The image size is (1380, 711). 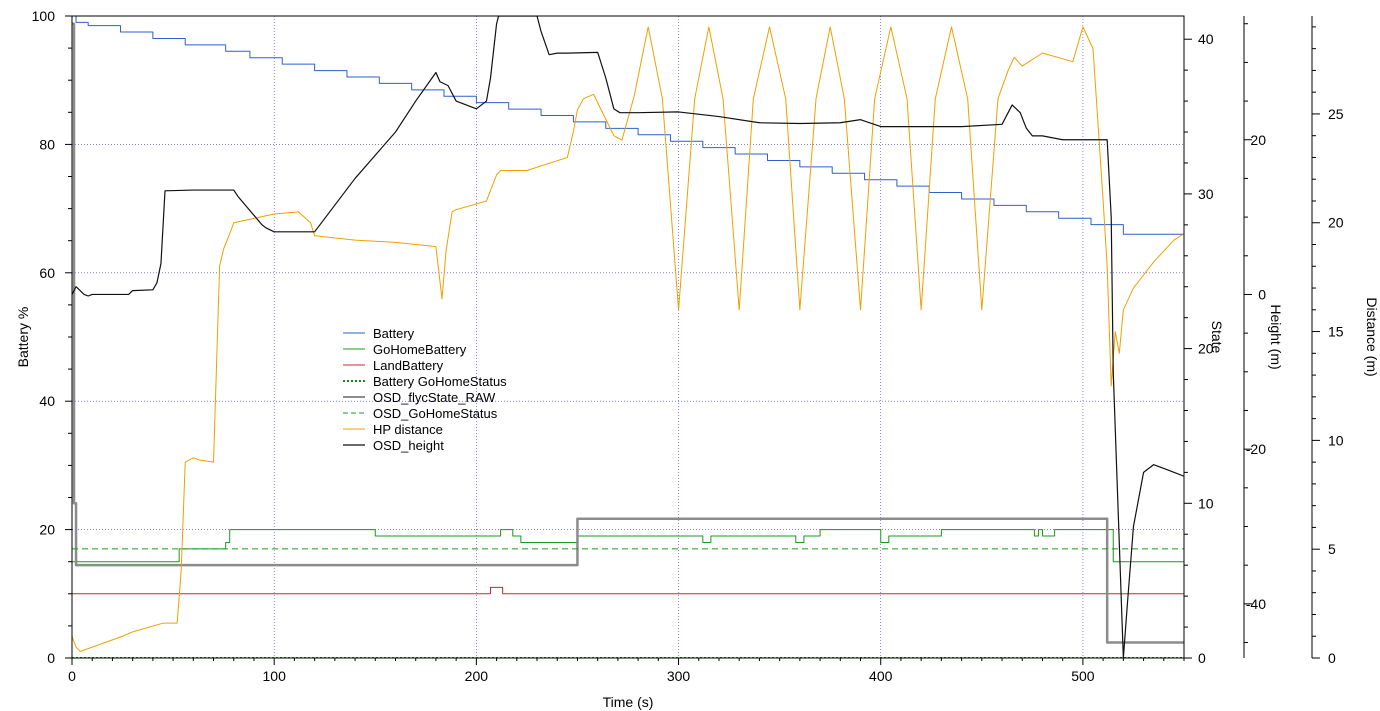 What do you see at coordinates (394, 333) in the screenshot?
I see `legend-label-battery: Battery` at bounding box center [394, 333].